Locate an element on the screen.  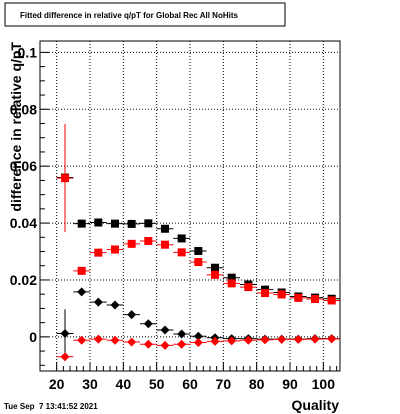
title-box is located at coordinates (145, 14).